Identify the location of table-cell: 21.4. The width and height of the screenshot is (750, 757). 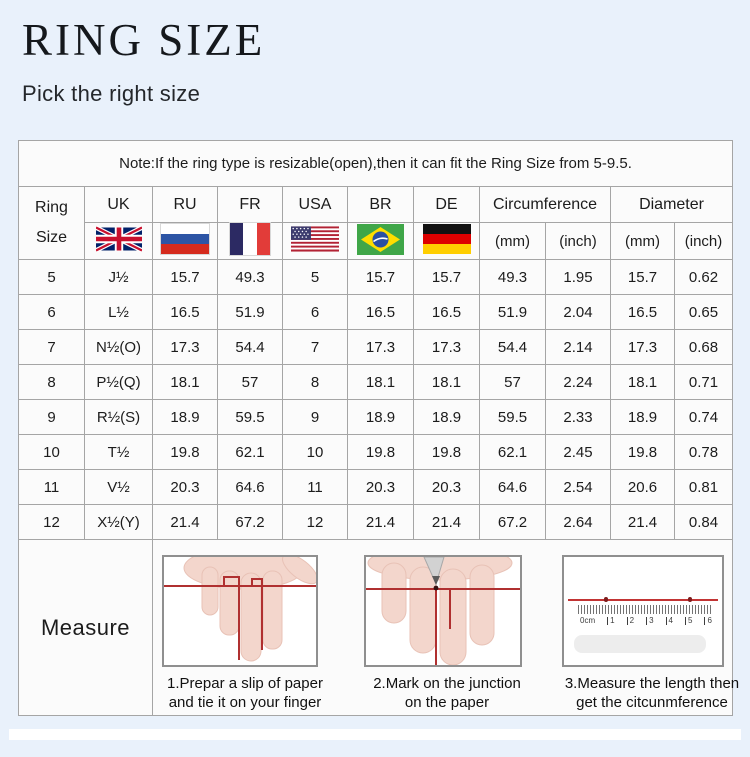
(642, 522).